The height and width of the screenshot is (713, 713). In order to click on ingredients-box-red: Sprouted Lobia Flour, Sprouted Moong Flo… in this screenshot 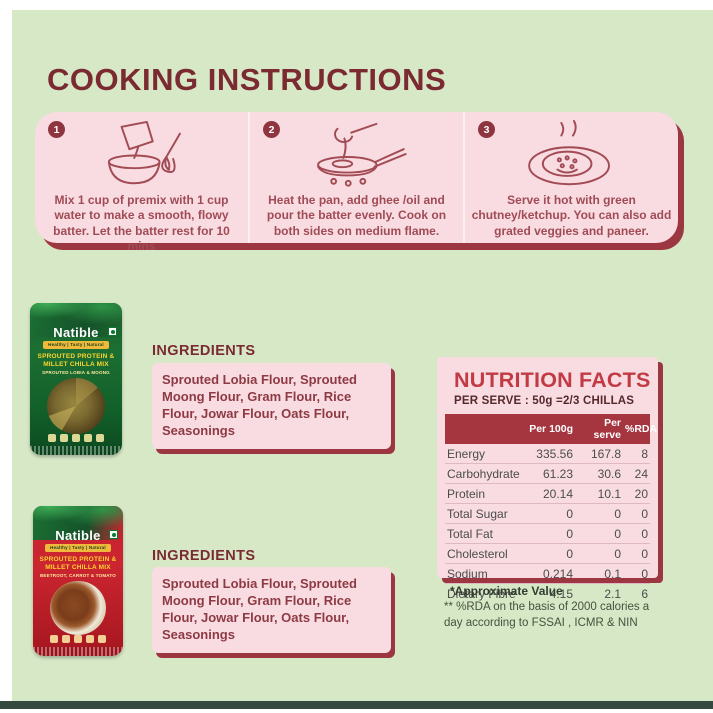, I will do `click(271, 610)`.